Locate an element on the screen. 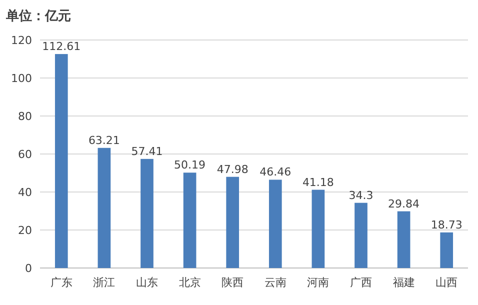 This screenshot has width=478, height=305. y-tick-label: 100 is located at coordinates (21, 78).